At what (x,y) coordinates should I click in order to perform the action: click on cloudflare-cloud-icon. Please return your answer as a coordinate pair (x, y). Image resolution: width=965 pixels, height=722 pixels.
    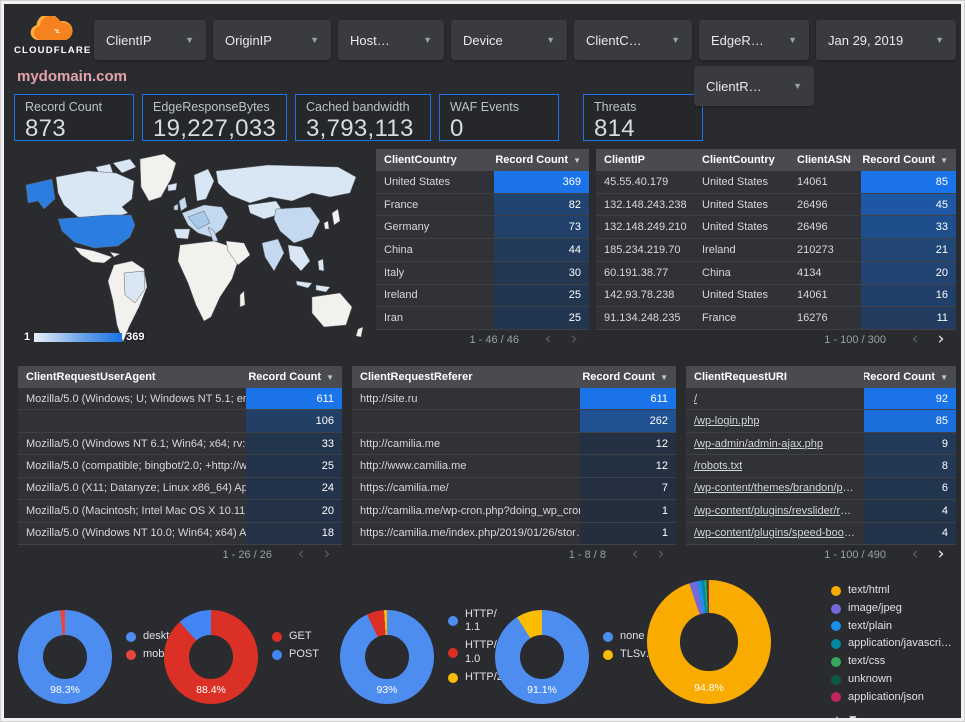
    Looking at the image, I should click on (51, 27).